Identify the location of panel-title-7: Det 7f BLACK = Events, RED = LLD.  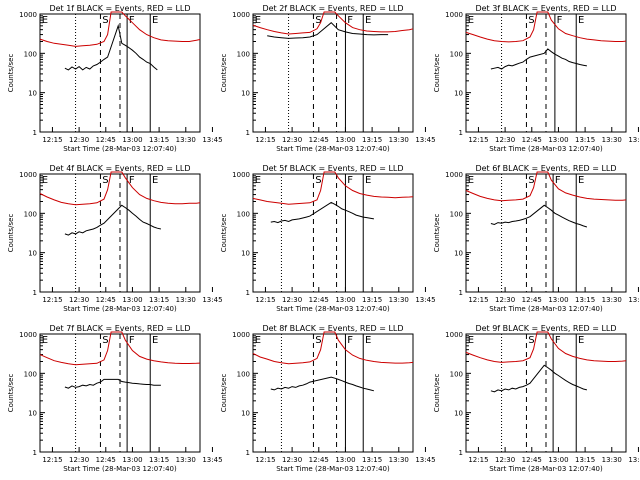
(119, 328).